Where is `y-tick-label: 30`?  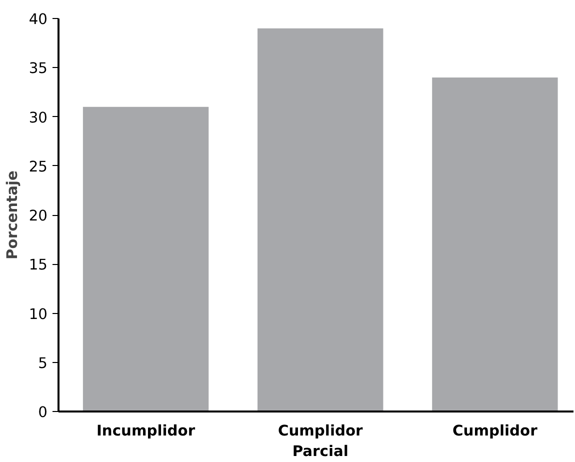
y-tick-label: 30 is located at coordinates (38, 117).